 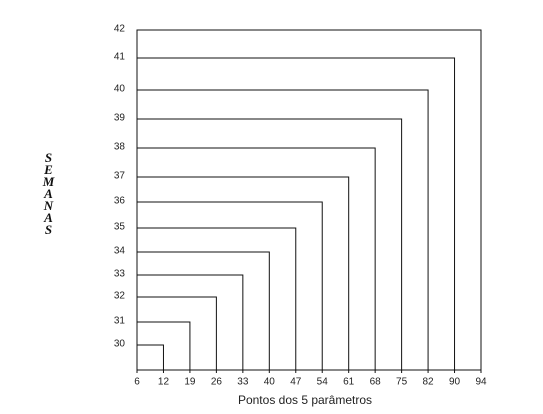 I want to click on x-tick-label: 75, so click(x=402, y=382).